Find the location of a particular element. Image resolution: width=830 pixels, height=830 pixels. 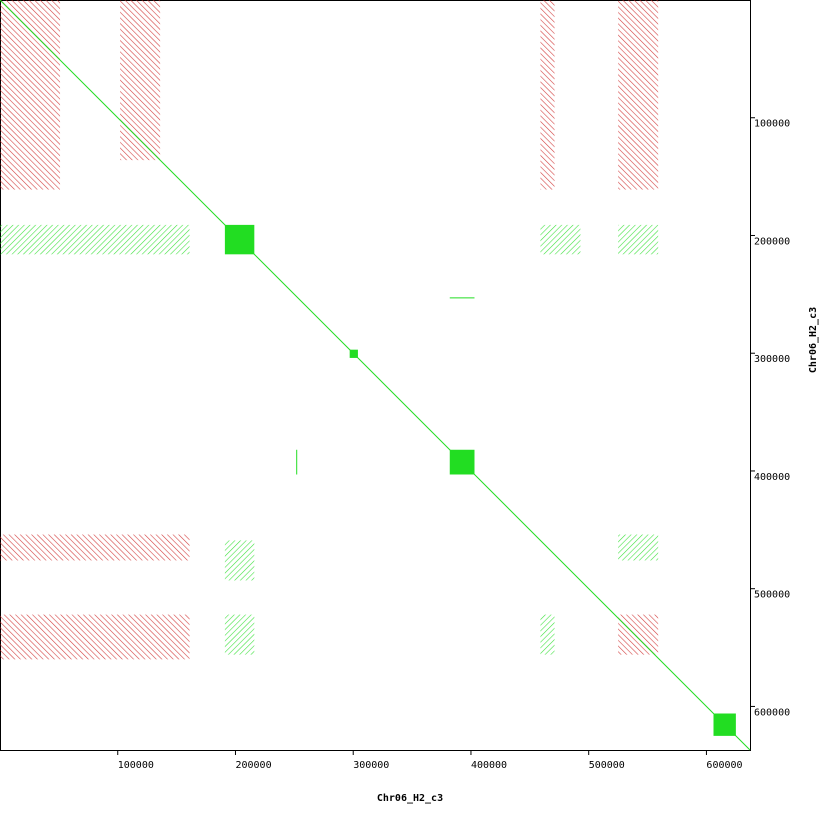

x-tick-label: 600000 is located at coordinates (724, 765).